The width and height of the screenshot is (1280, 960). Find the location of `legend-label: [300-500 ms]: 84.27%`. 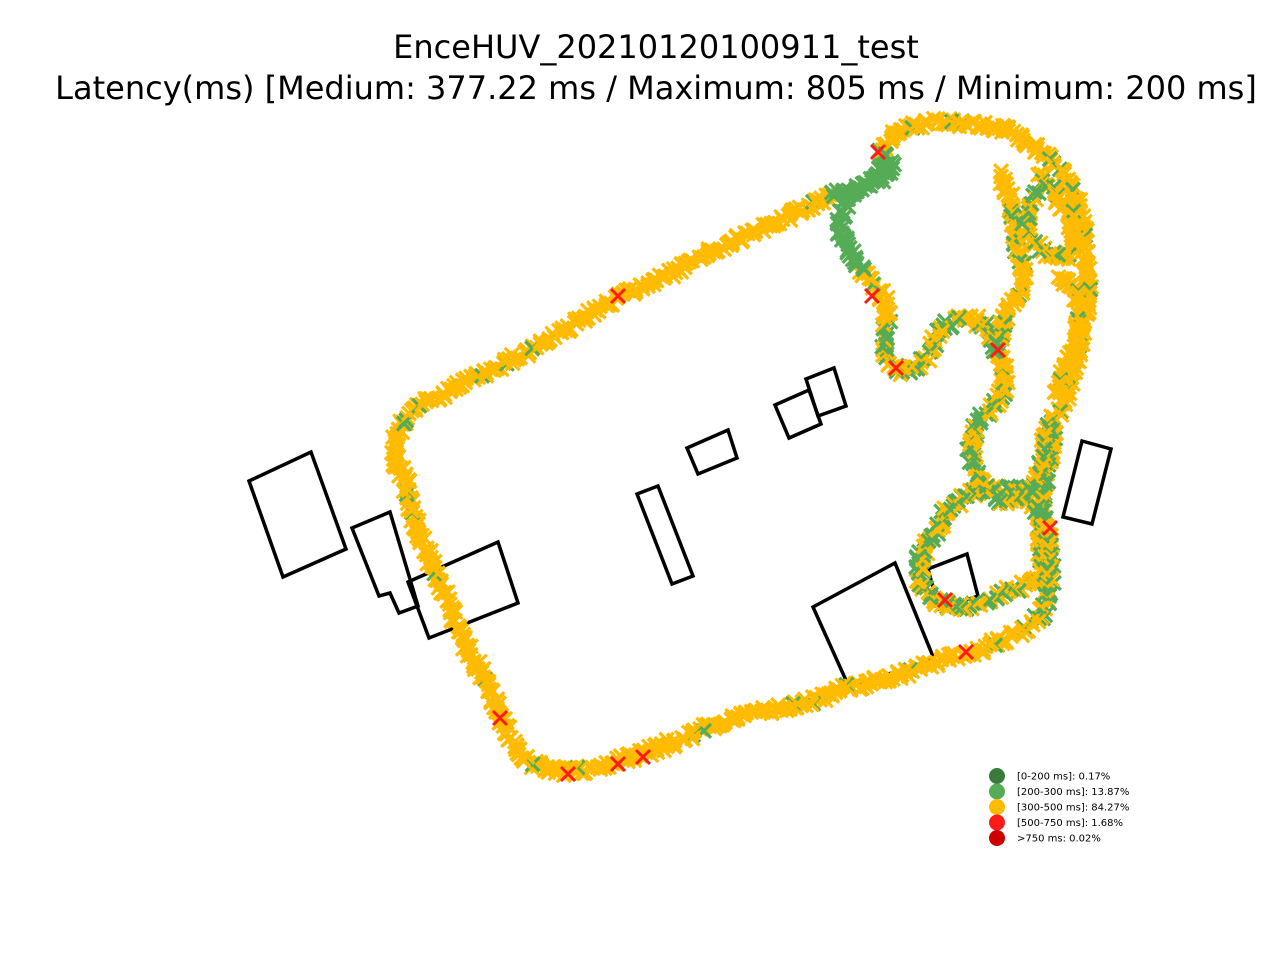

legend-label: [300-500 ms]: 84.27% is located at coordinates (1073, 808).